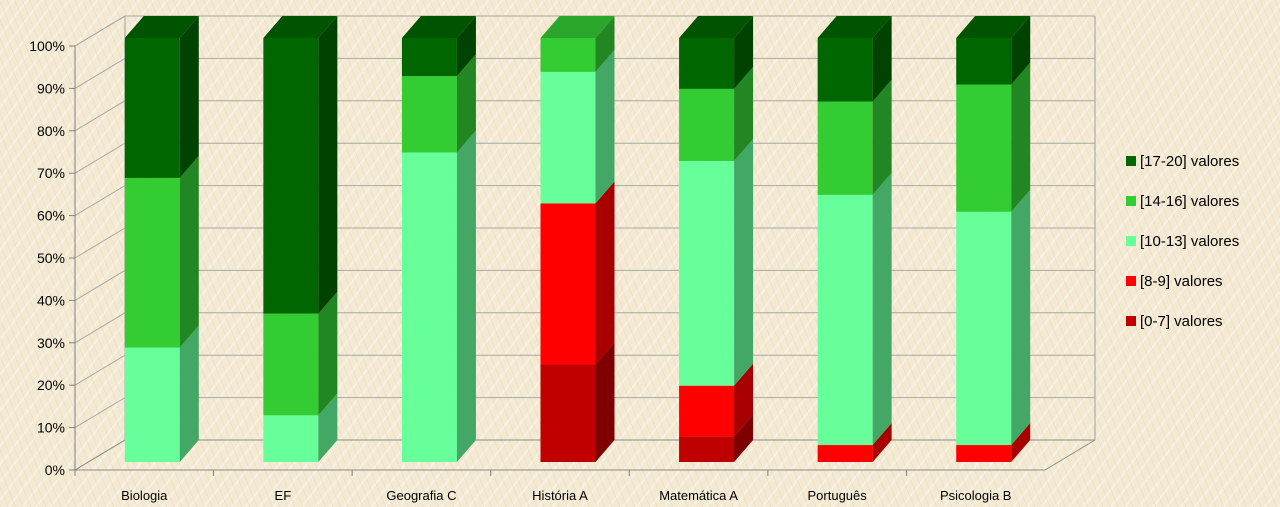 The image size is (1280, 507). I want to click on legend-item: [17-20] valores, so click(1182, 161).